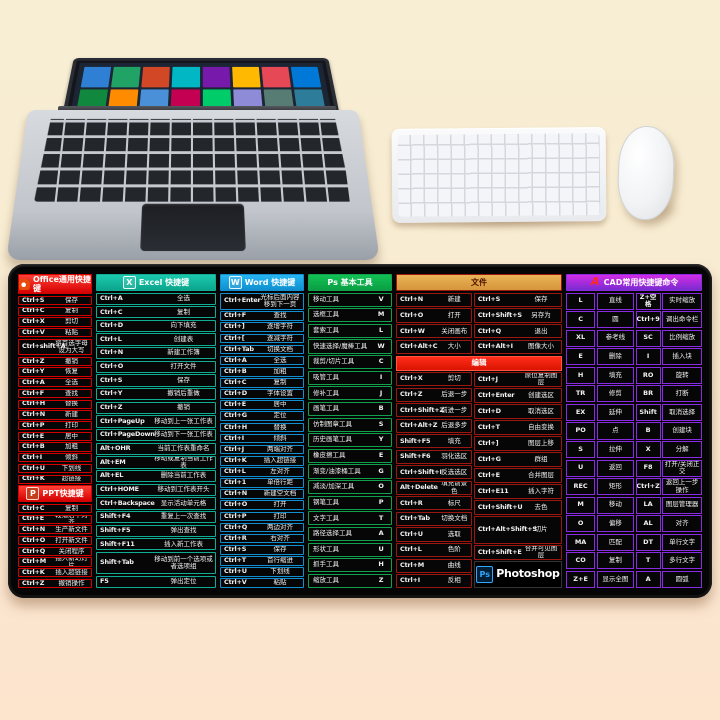 The width and height of the screenshot is (720, 720). I want to click on shortcut-row: O 偏移 AL 对齐, so click(634, 524).